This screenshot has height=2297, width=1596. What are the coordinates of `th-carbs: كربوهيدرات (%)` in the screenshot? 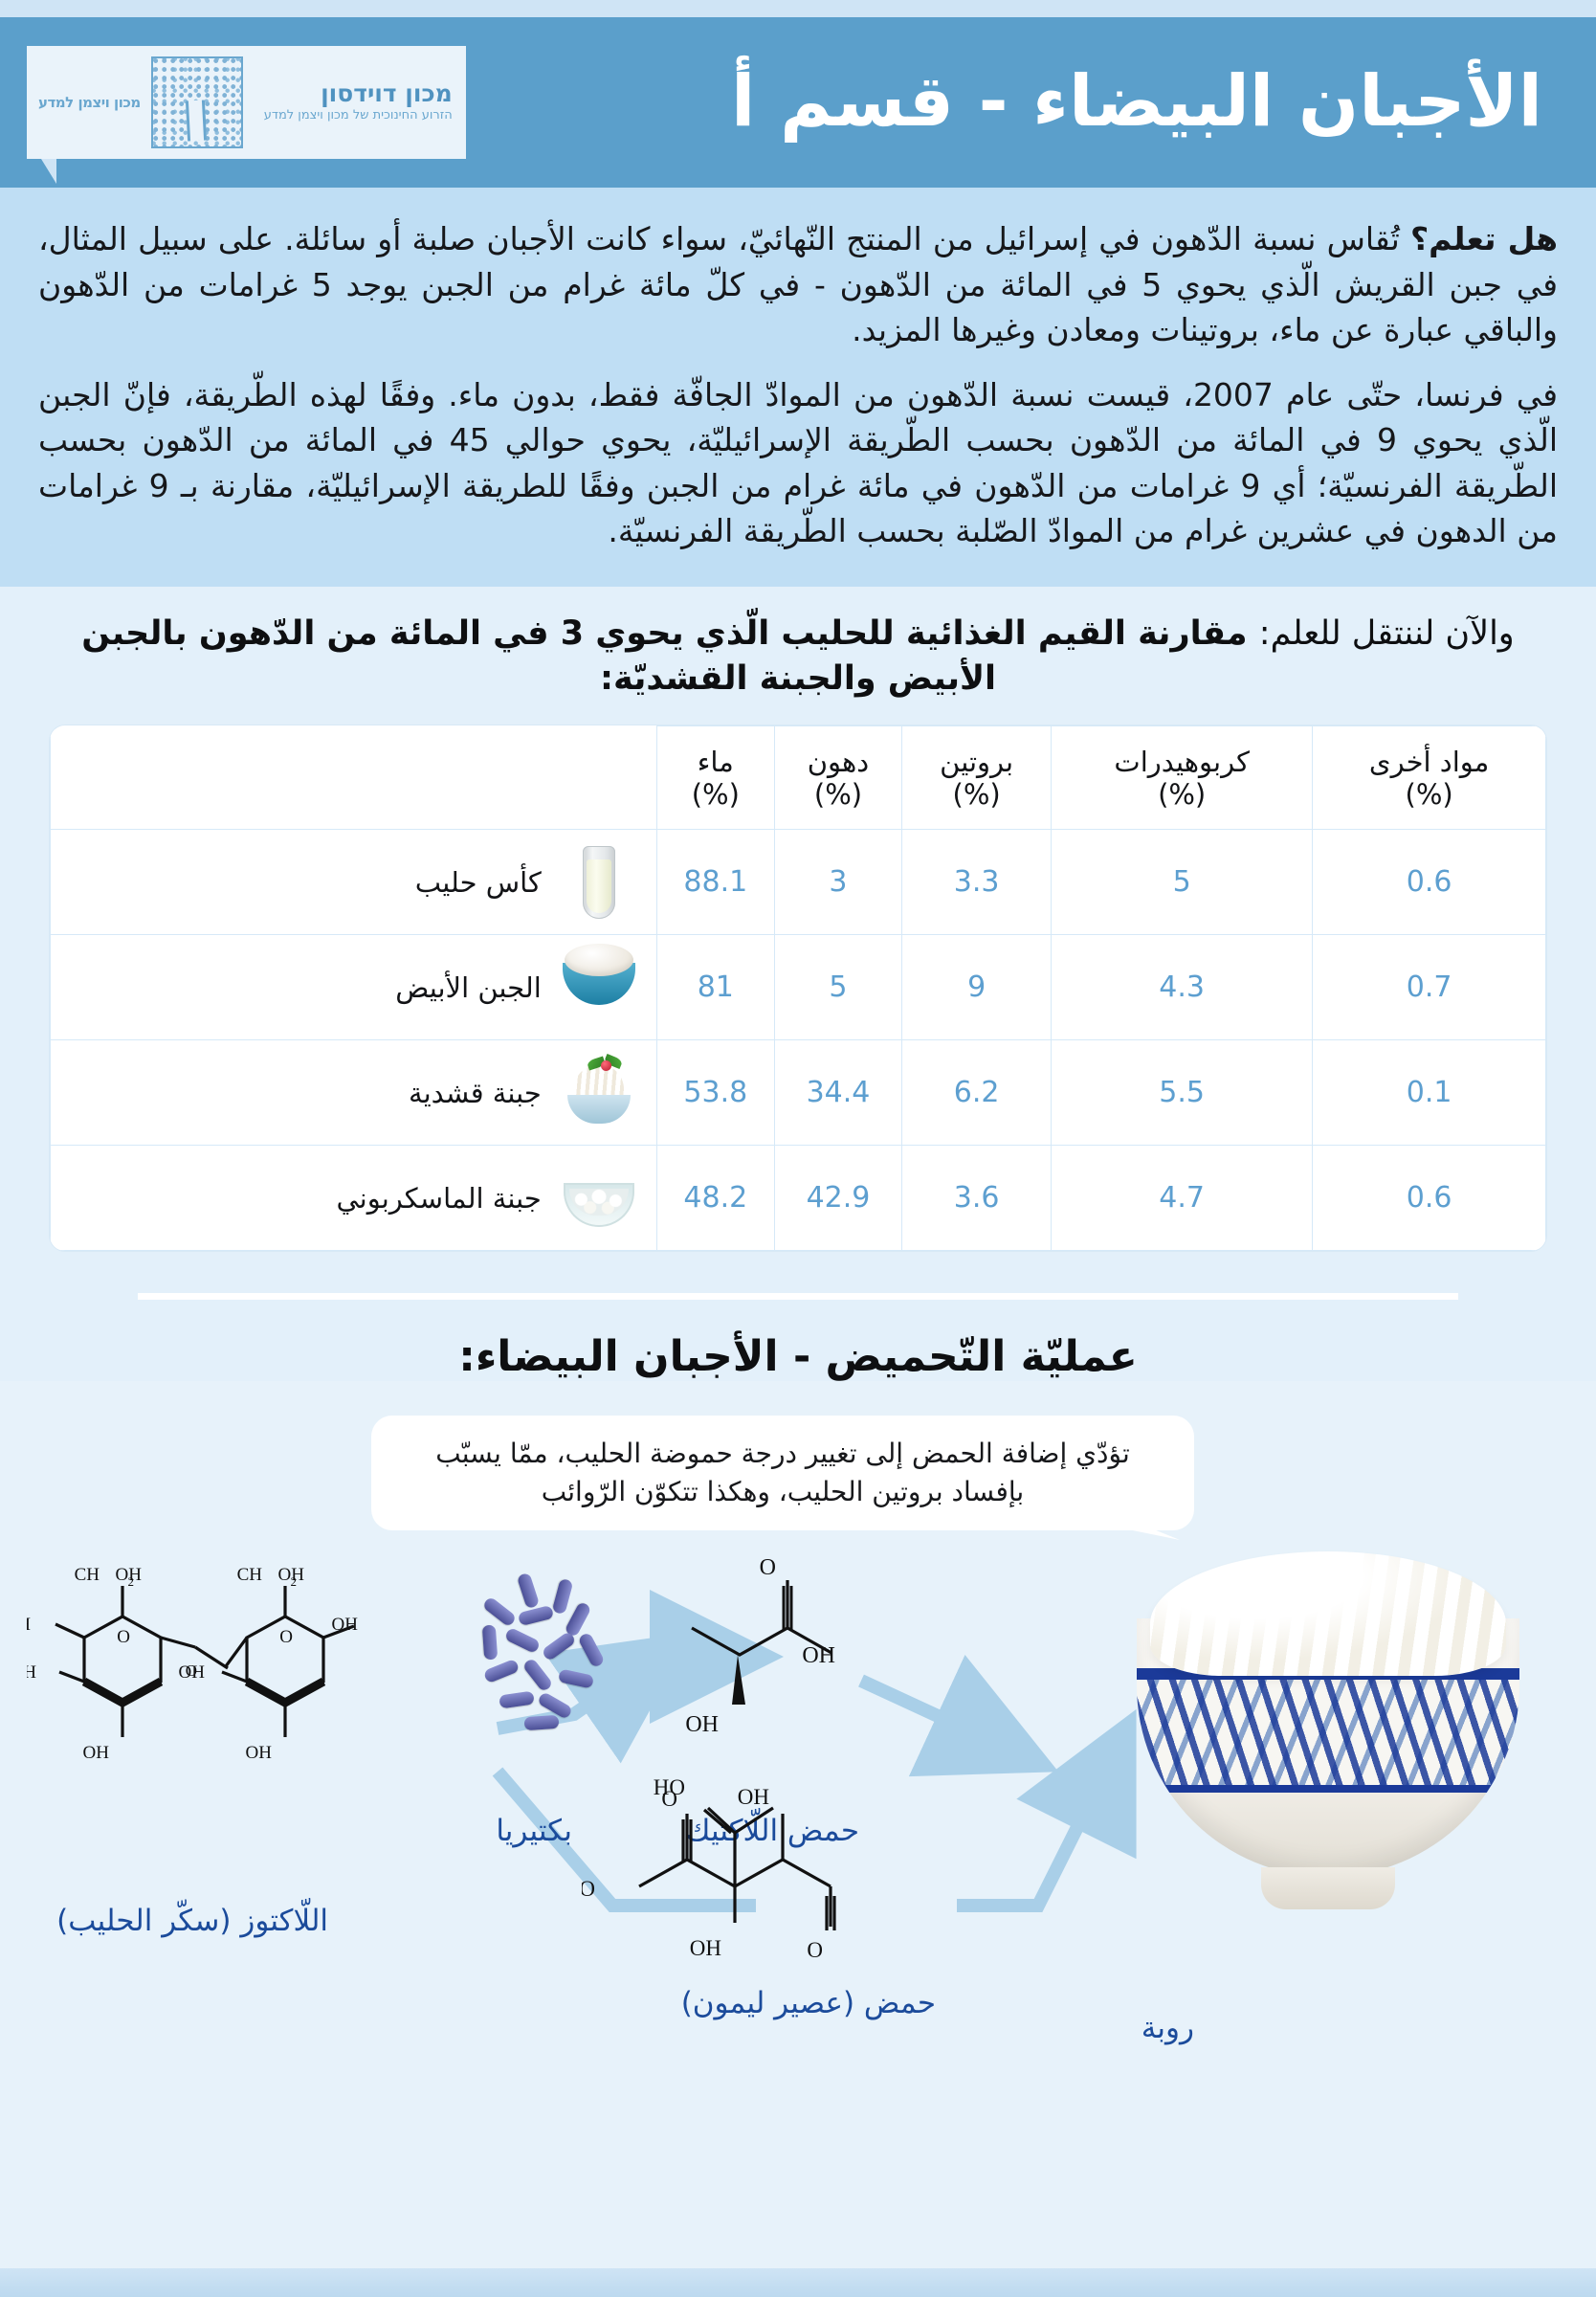 It's located at (1183, 778).